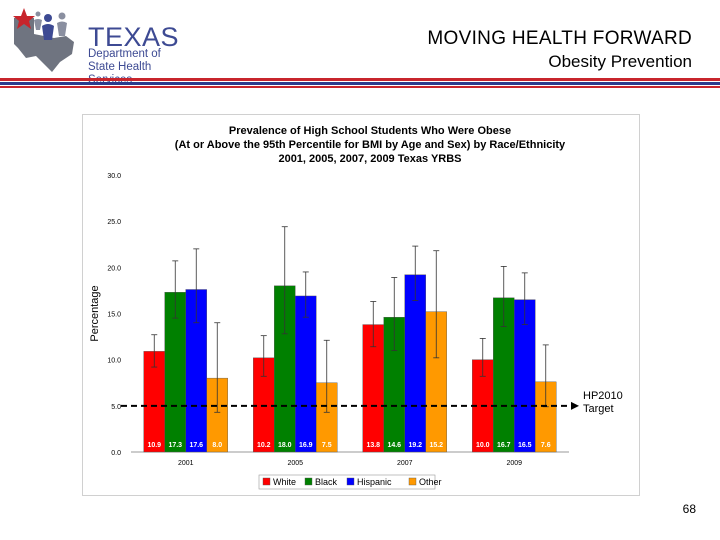 The width and height of the screenshot is (720, 540). Describe the element at coordinates (114, 361) in the screenshot. I see `y-tick-label: 10.0` at that location.